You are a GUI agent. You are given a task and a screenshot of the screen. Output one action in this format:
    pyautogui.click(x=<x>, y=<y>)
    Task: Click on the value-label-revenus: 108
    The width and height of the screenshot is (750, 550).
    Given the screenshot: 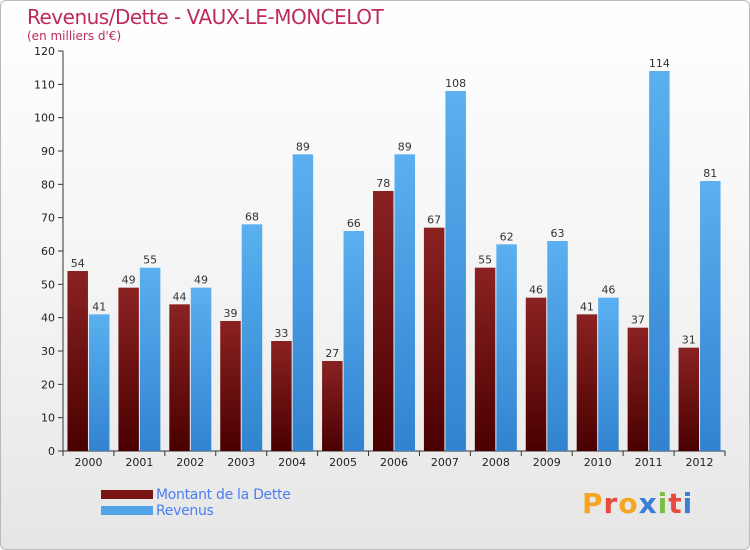 What is the action you would take?
    pyautogui.click(x=455, y=83)
    